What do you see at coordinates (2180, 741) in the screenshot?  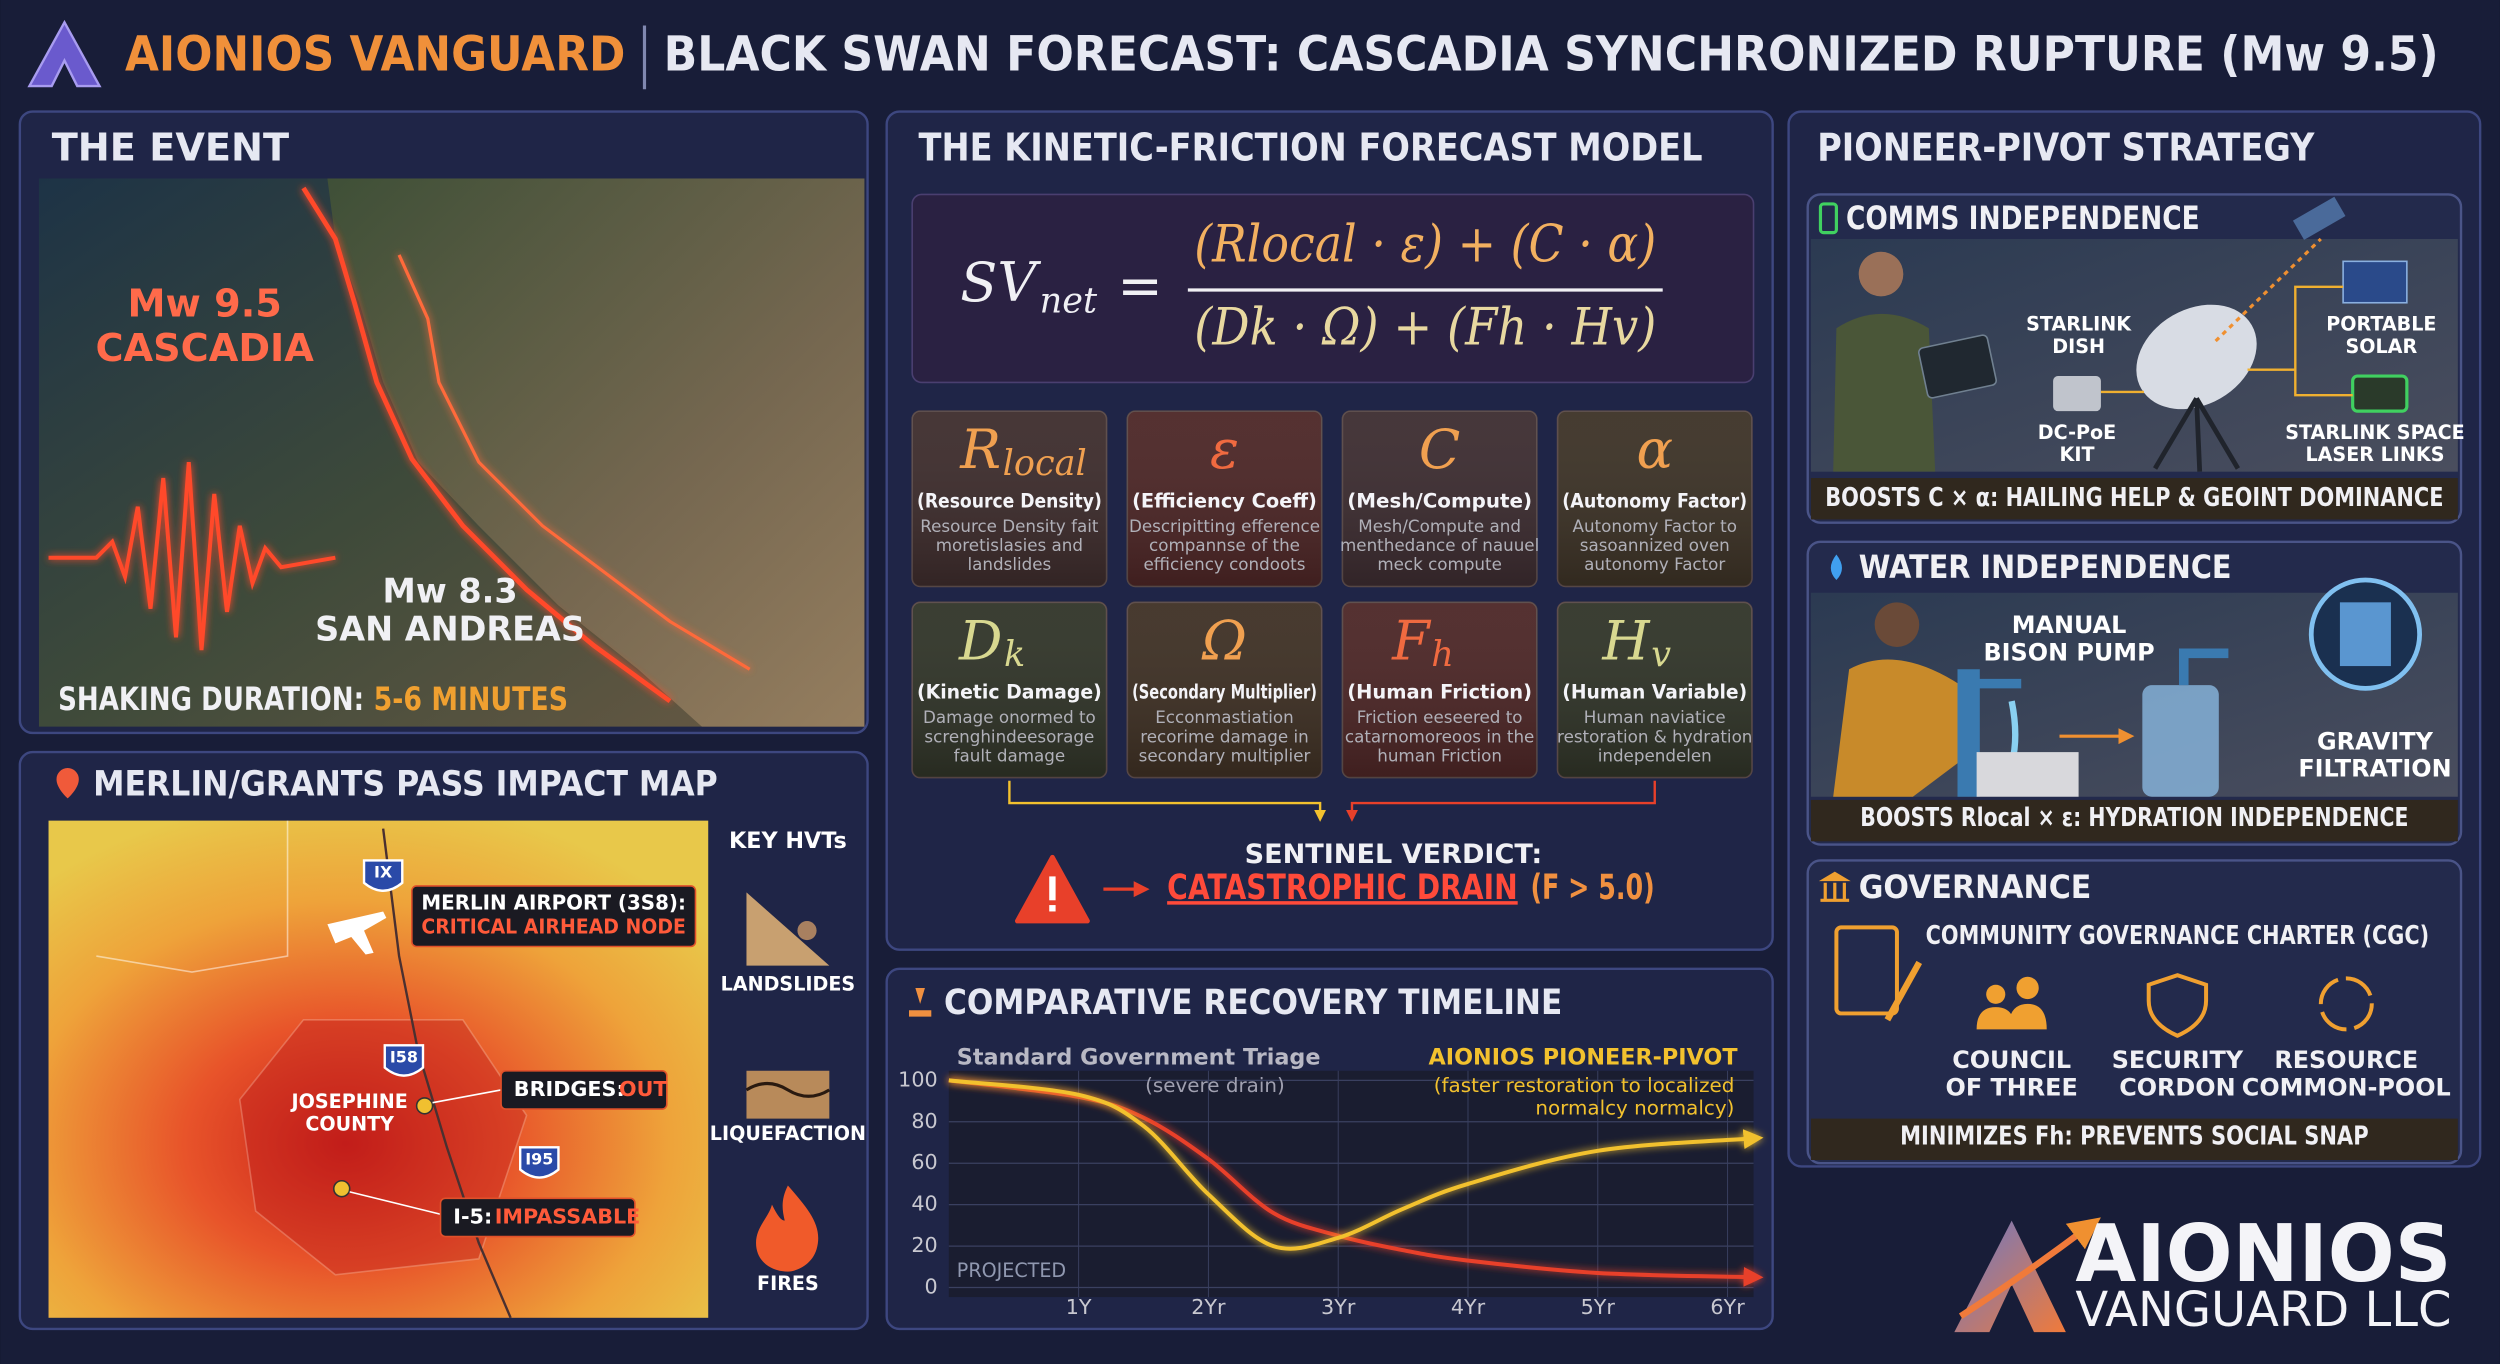 I see `filter-tank` at bounding box center [2180, 741].